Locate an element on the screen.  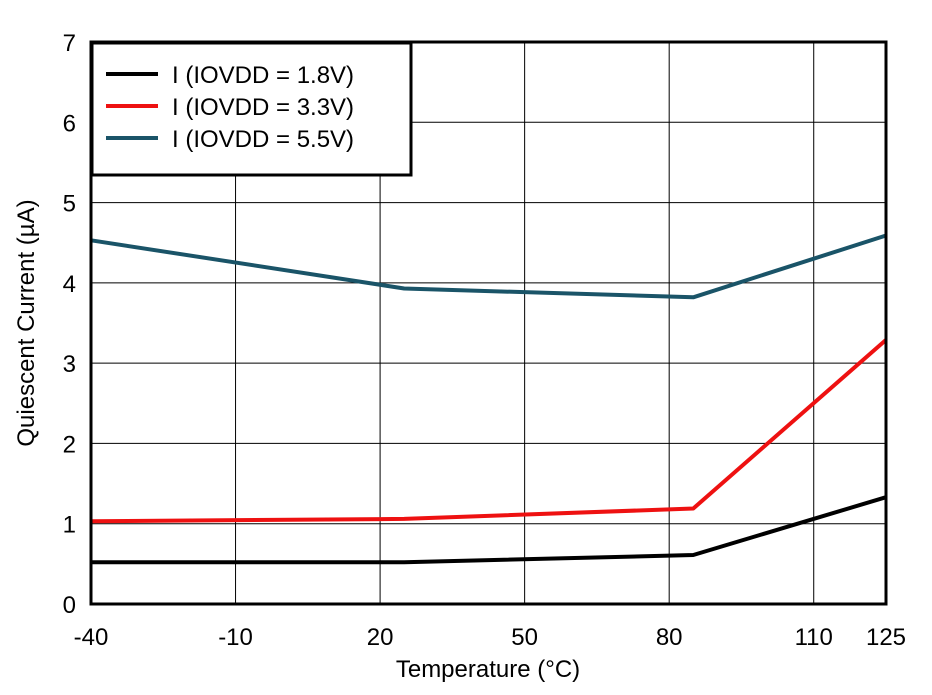
y-tick-label: 6 is located at coordinates (69, 123).